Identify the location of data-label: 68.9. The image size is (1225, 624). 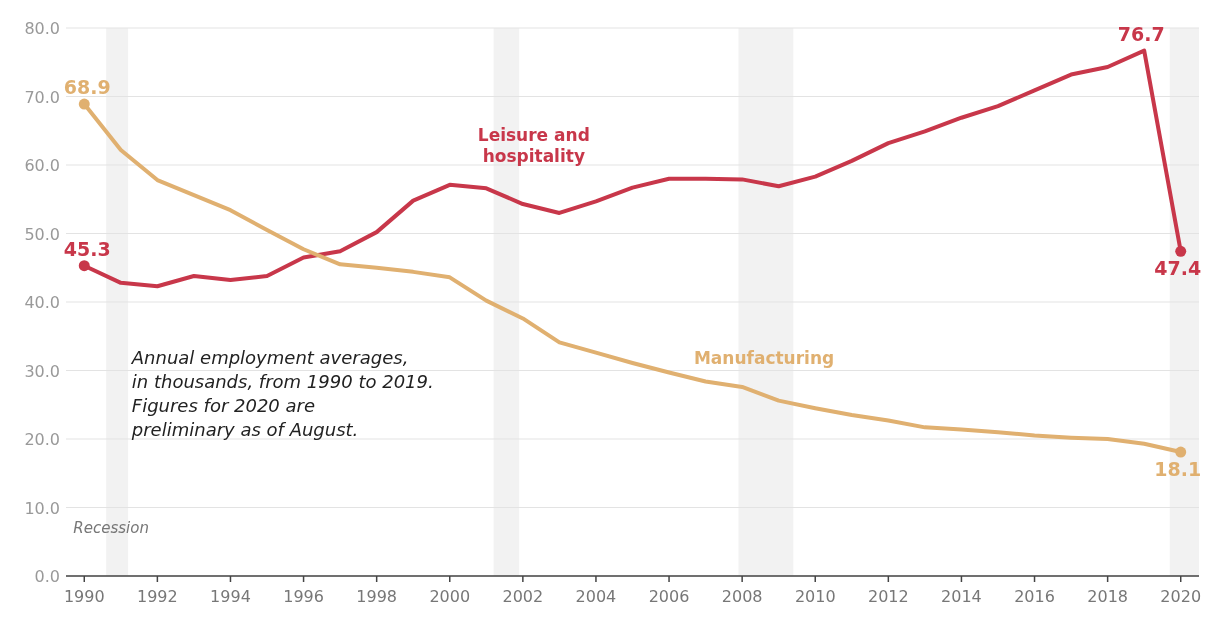
(87, 87).